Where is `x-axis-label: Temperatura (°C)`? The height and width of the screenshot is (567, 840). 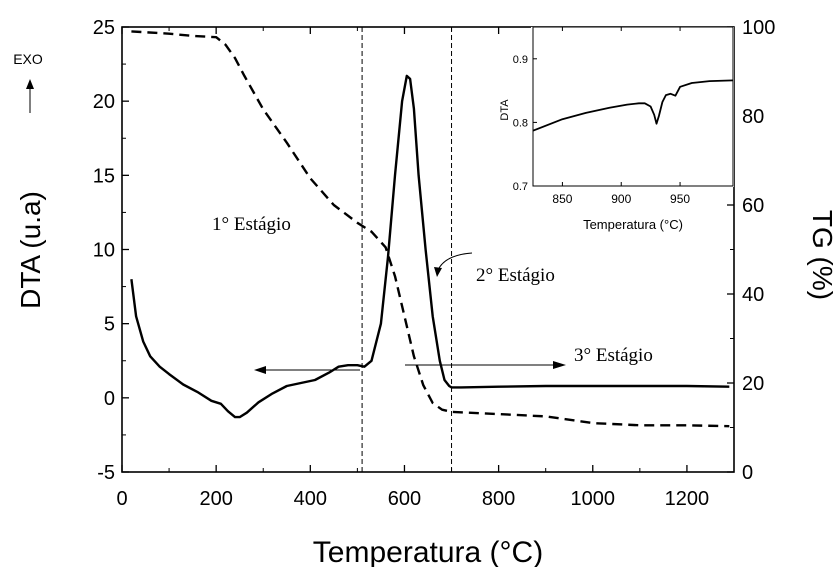
x-axis-label: Temperatura (°C) is located at coordinates (428, 551).